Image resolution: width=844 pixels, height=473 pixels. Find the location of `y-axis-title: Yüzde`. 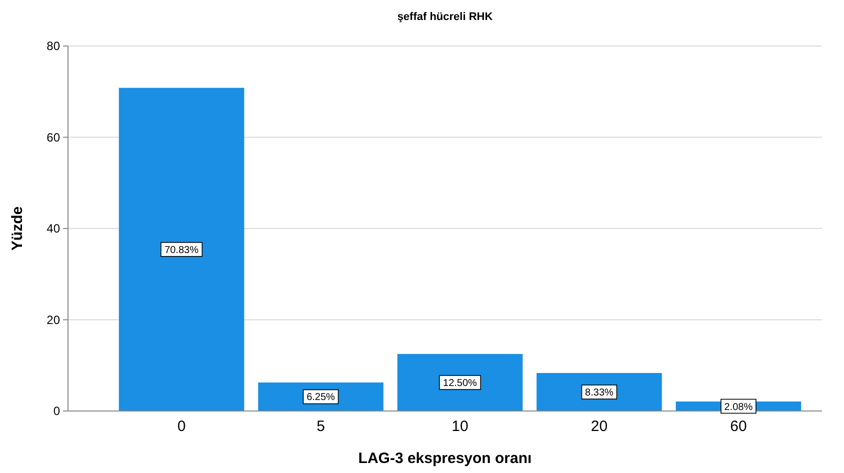

y-axis-title: Yüzde is located at coordinates (17, 228).